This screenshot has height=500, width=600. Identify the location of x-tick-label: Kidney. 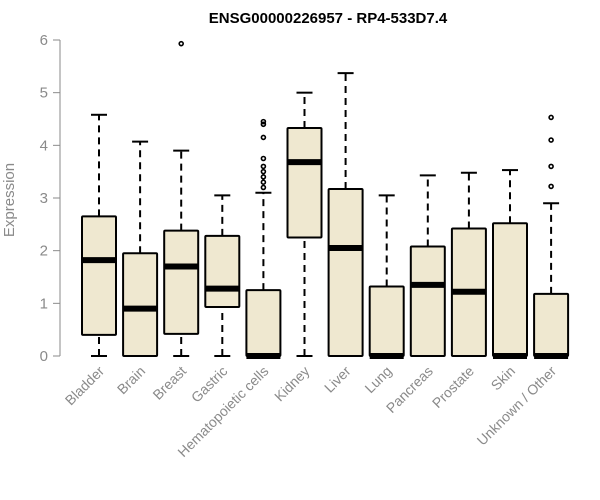
(292, 384).